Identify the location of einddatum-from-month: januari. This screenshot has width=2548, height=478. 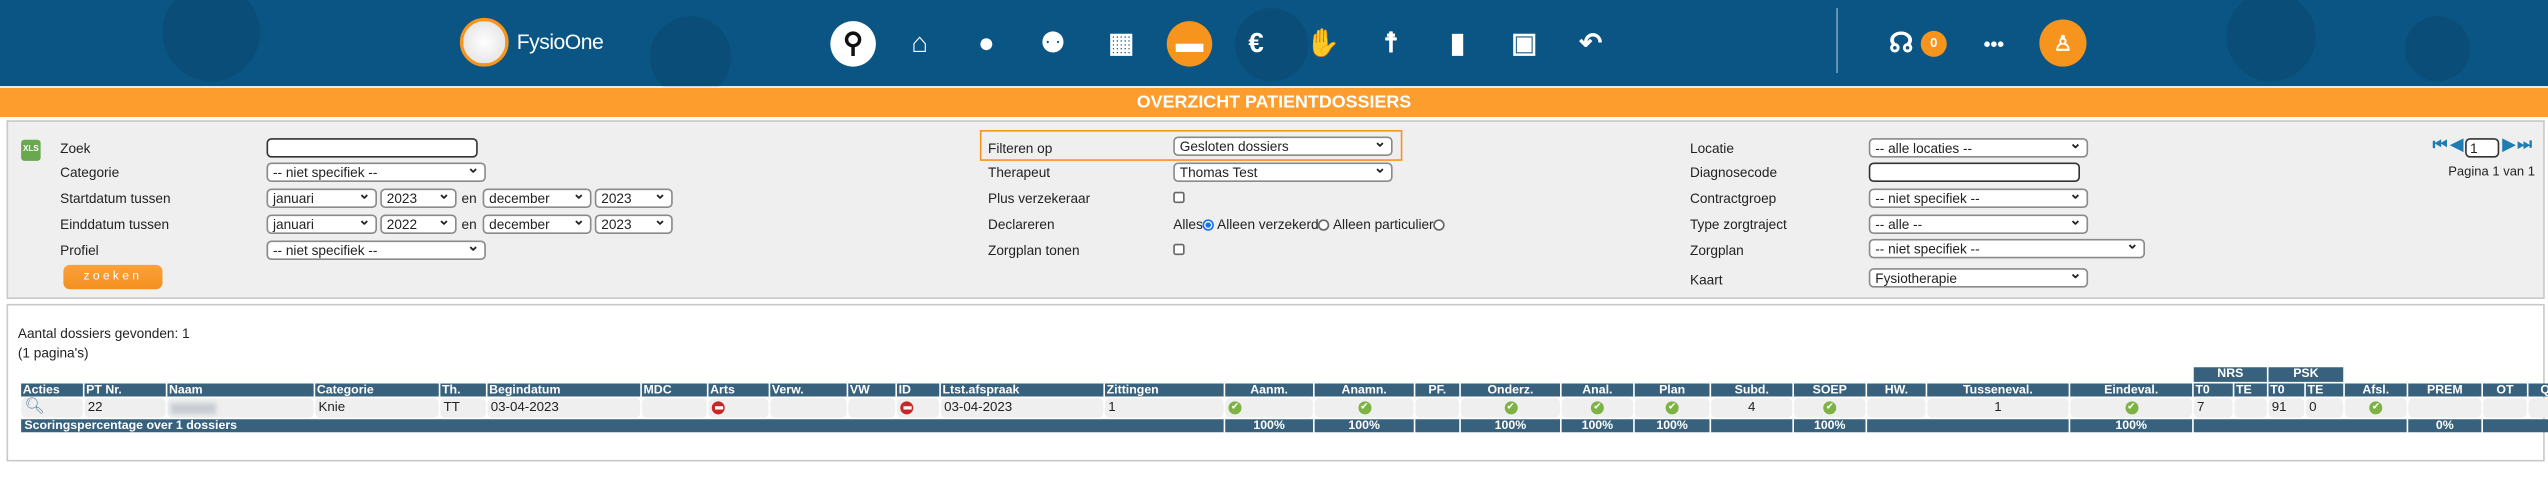
(321, 224).